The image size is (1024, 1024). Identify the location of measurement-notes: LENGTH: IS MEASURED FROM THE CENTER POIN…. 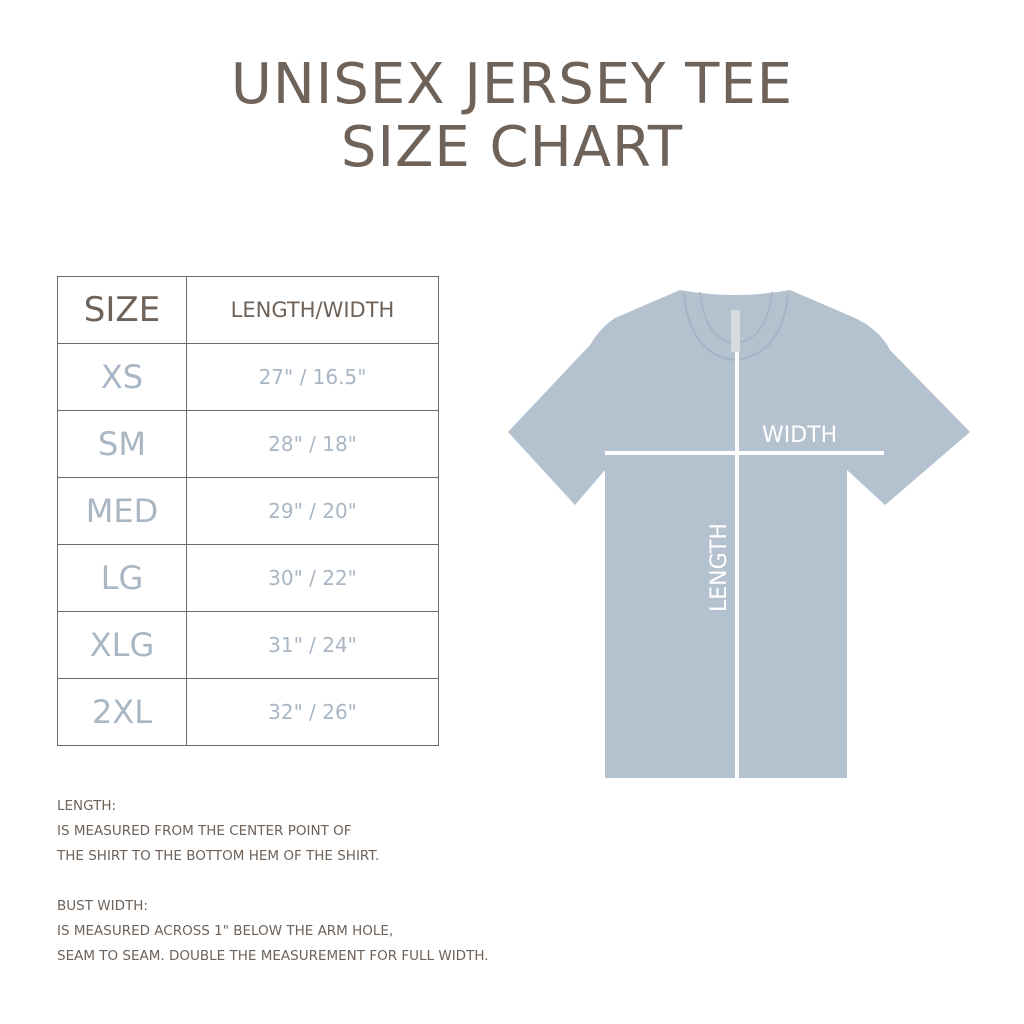
(273, 894).